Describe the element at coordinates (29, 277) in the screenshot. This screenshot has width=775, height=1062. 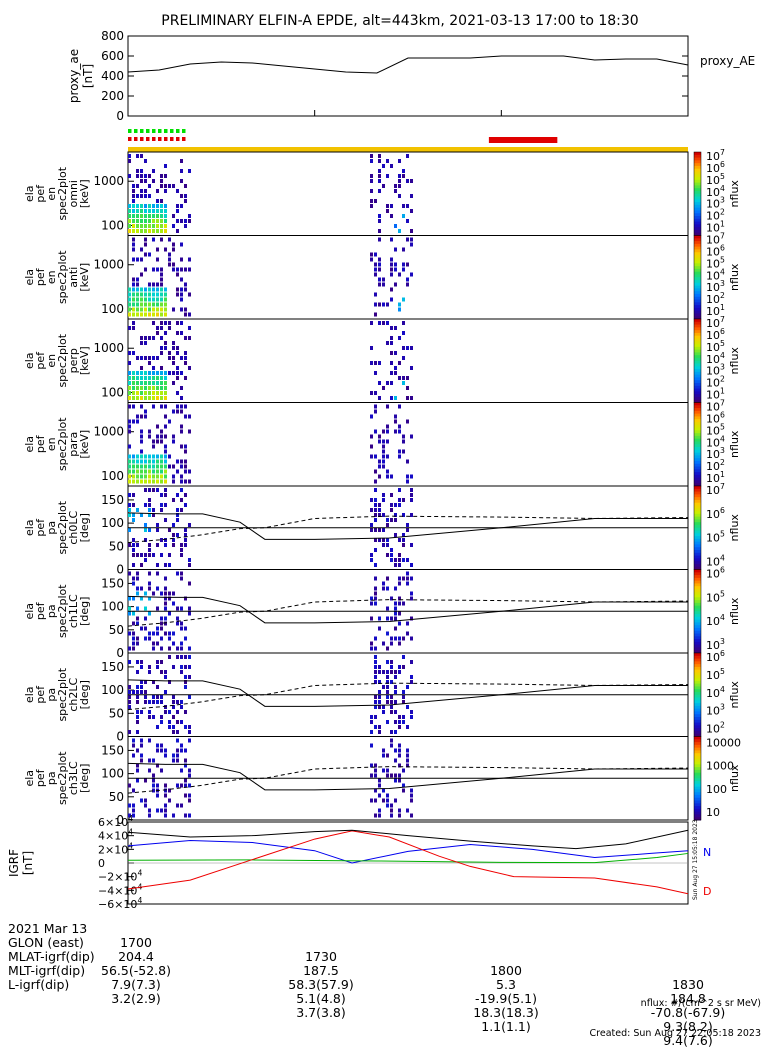
I see `panel-ylabel: ela` at that location.